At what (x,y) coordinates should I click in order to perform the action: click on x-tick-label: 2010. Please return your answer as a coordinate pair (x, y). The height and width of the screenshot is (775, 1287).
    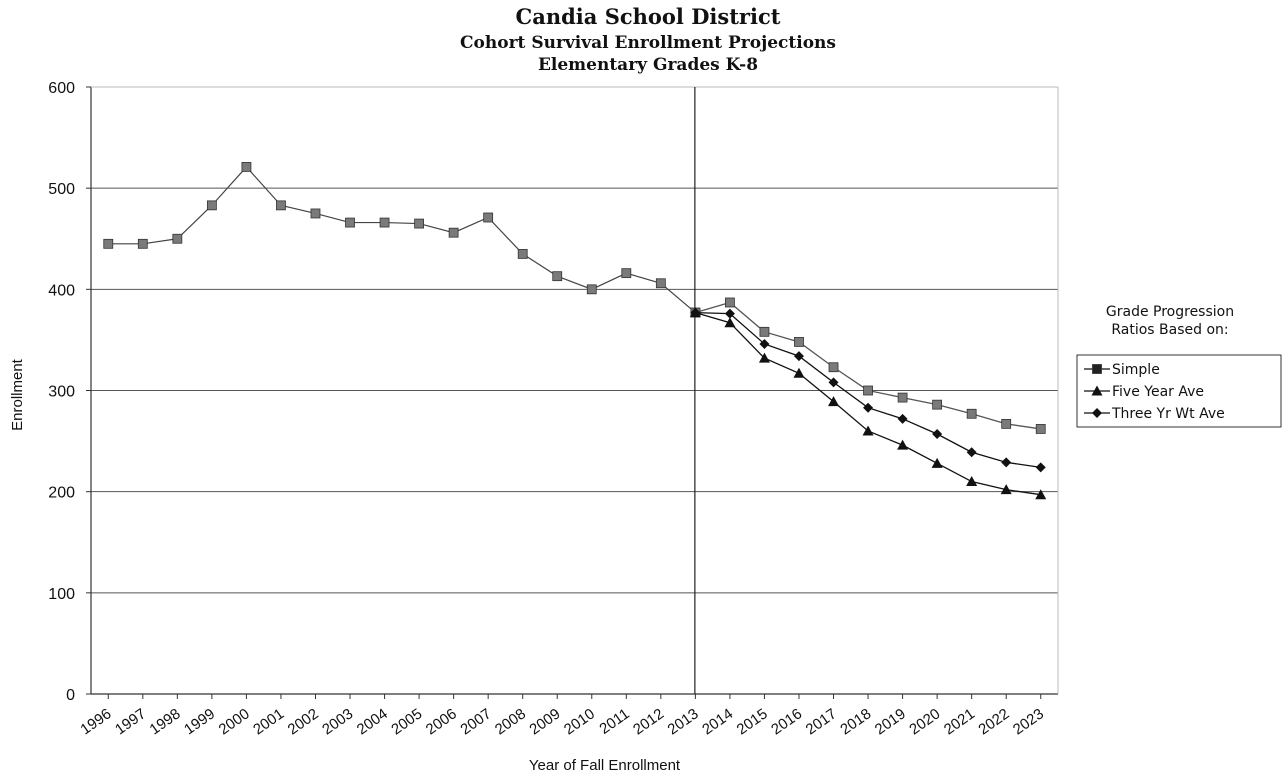
    Looking at the image, I should click on (579, 721).